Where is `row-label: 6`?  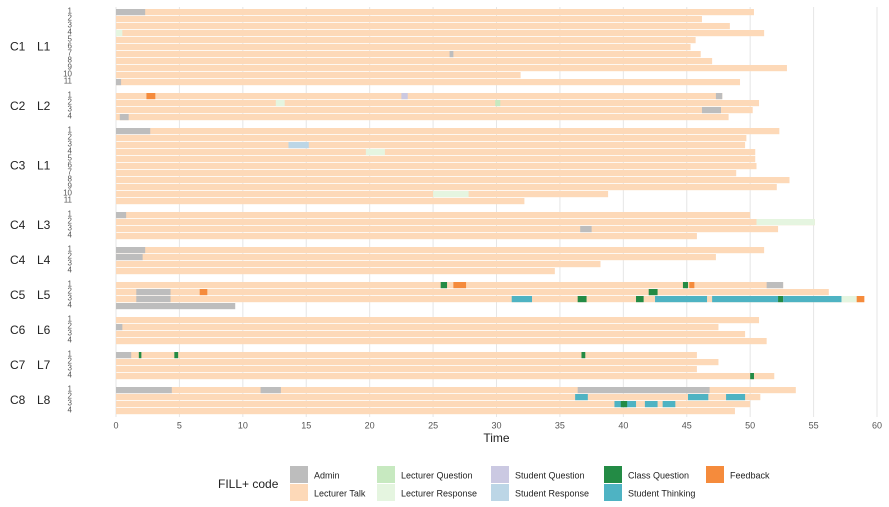 row-label: 6 is located at coordinates (70, 46).